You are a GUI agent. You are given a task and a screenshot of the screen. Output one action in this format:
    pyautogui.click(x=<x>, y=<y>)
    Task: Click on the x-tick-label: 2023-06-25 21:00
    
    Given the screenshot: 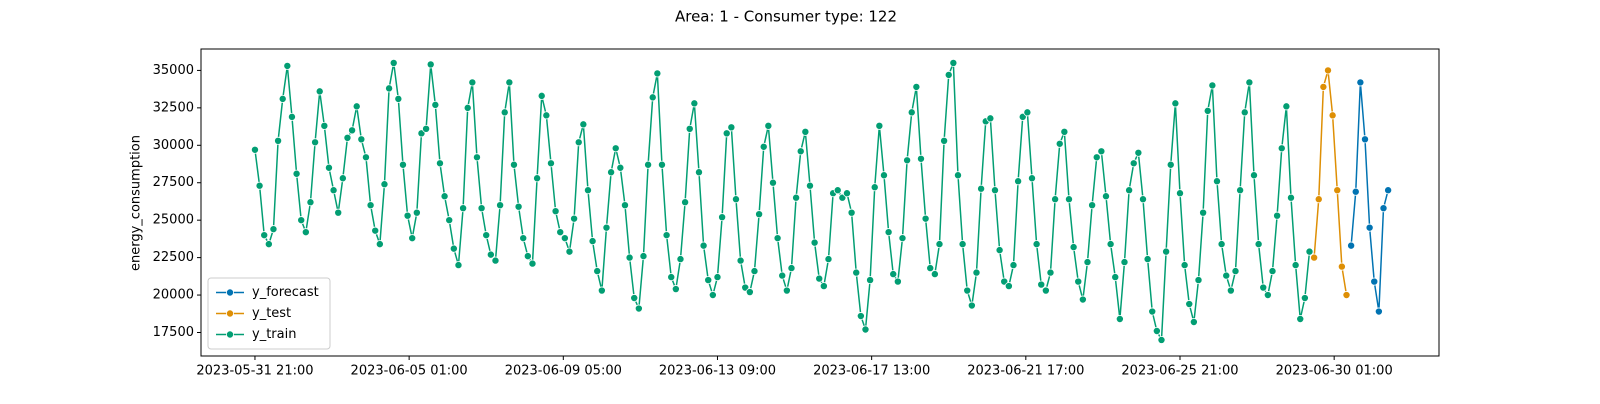 What is the action you would take?
    pyautogui.click(x=1179, y=371)
    